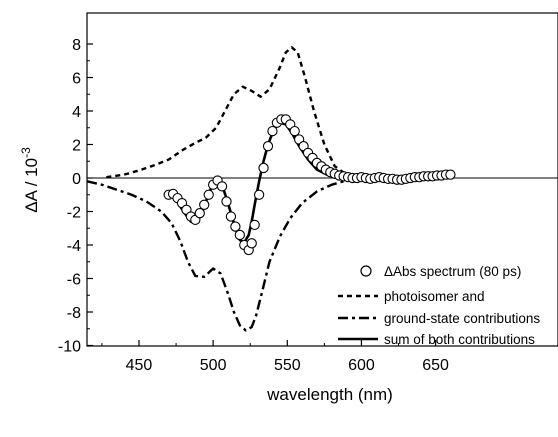 This screenshot has width=558, height=437. I want to click on y-tick-label: -2, so click(74, 213).